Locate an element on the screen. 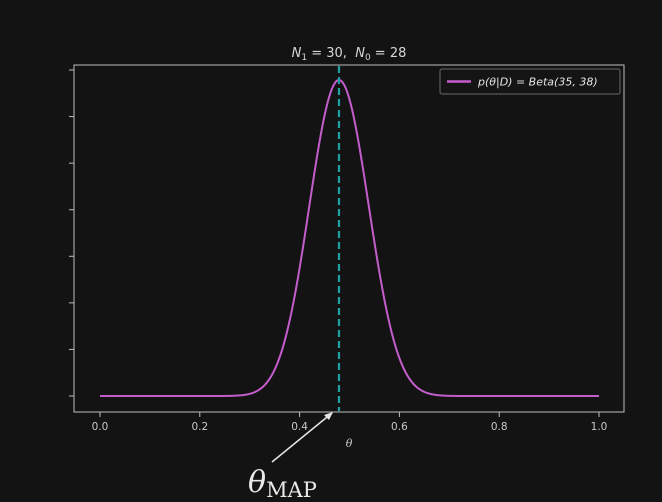 This screenshot has width=662, height=502. title-n0-sub: 0 is located at coordinates (368, 58).